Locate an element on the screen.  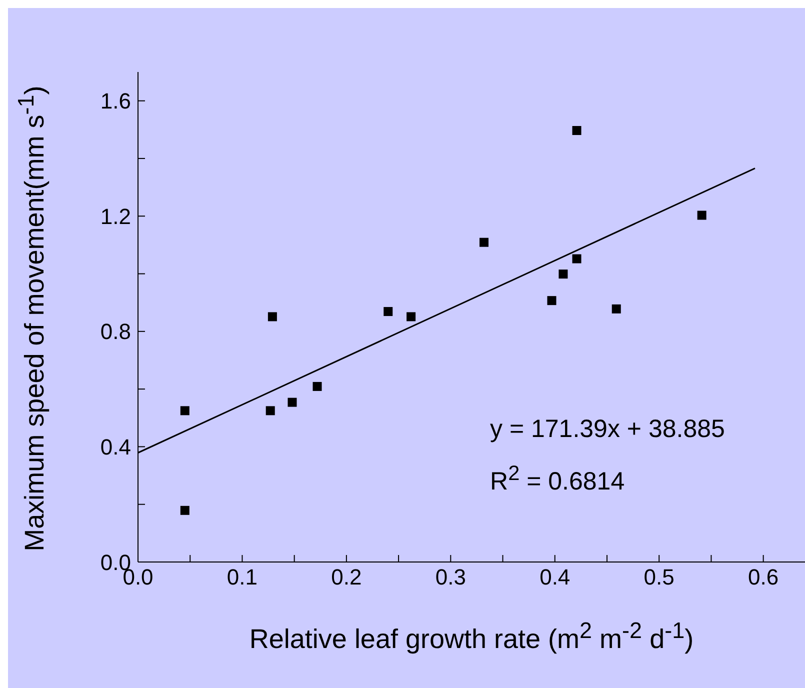
x-tick-label: 0.2 is located at coordinates (346, 577).